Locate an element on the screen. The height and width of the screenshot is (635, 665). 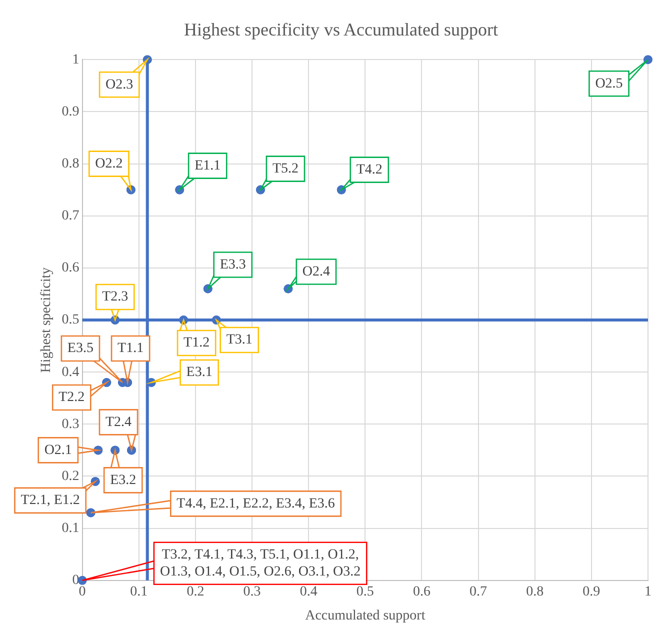
annotation: T5.2 is located at coordinates (285, 168).